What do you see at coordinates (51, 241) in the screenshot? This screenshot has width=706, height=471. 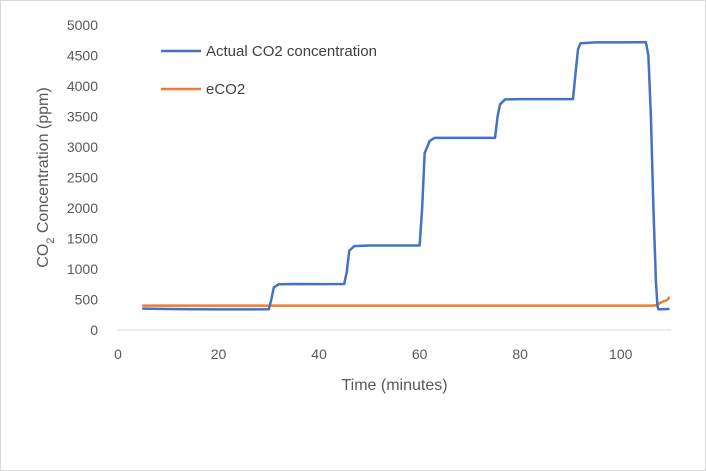 I see `y-axis-title-subscript: 2` at bounding box center [51, 241].